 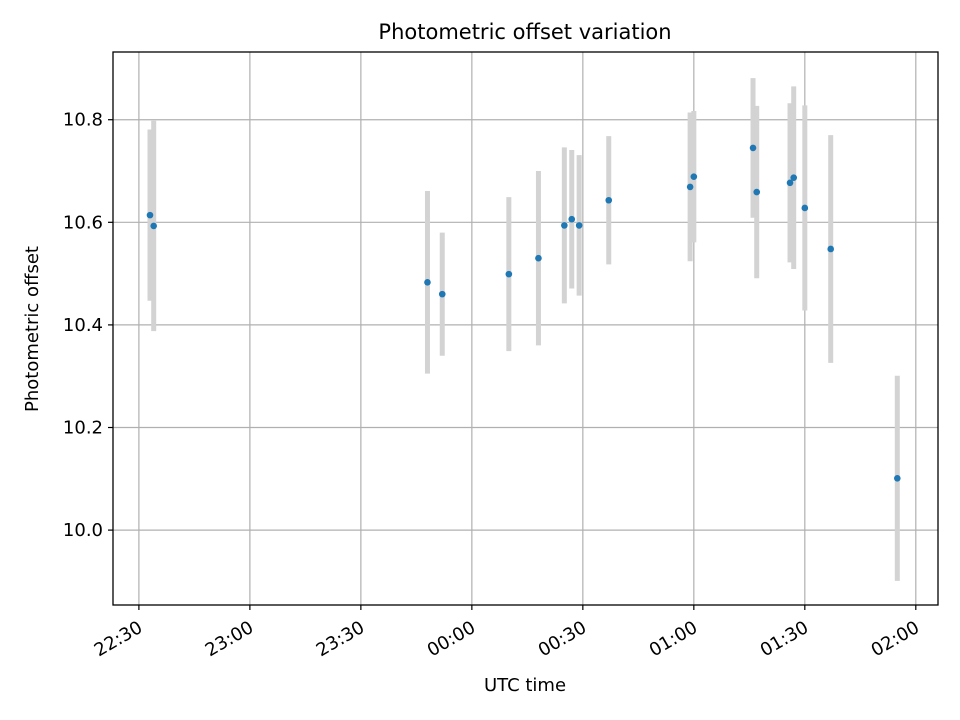 I want to click on x-axis-label: UTC time, so click(x=525, y=685).